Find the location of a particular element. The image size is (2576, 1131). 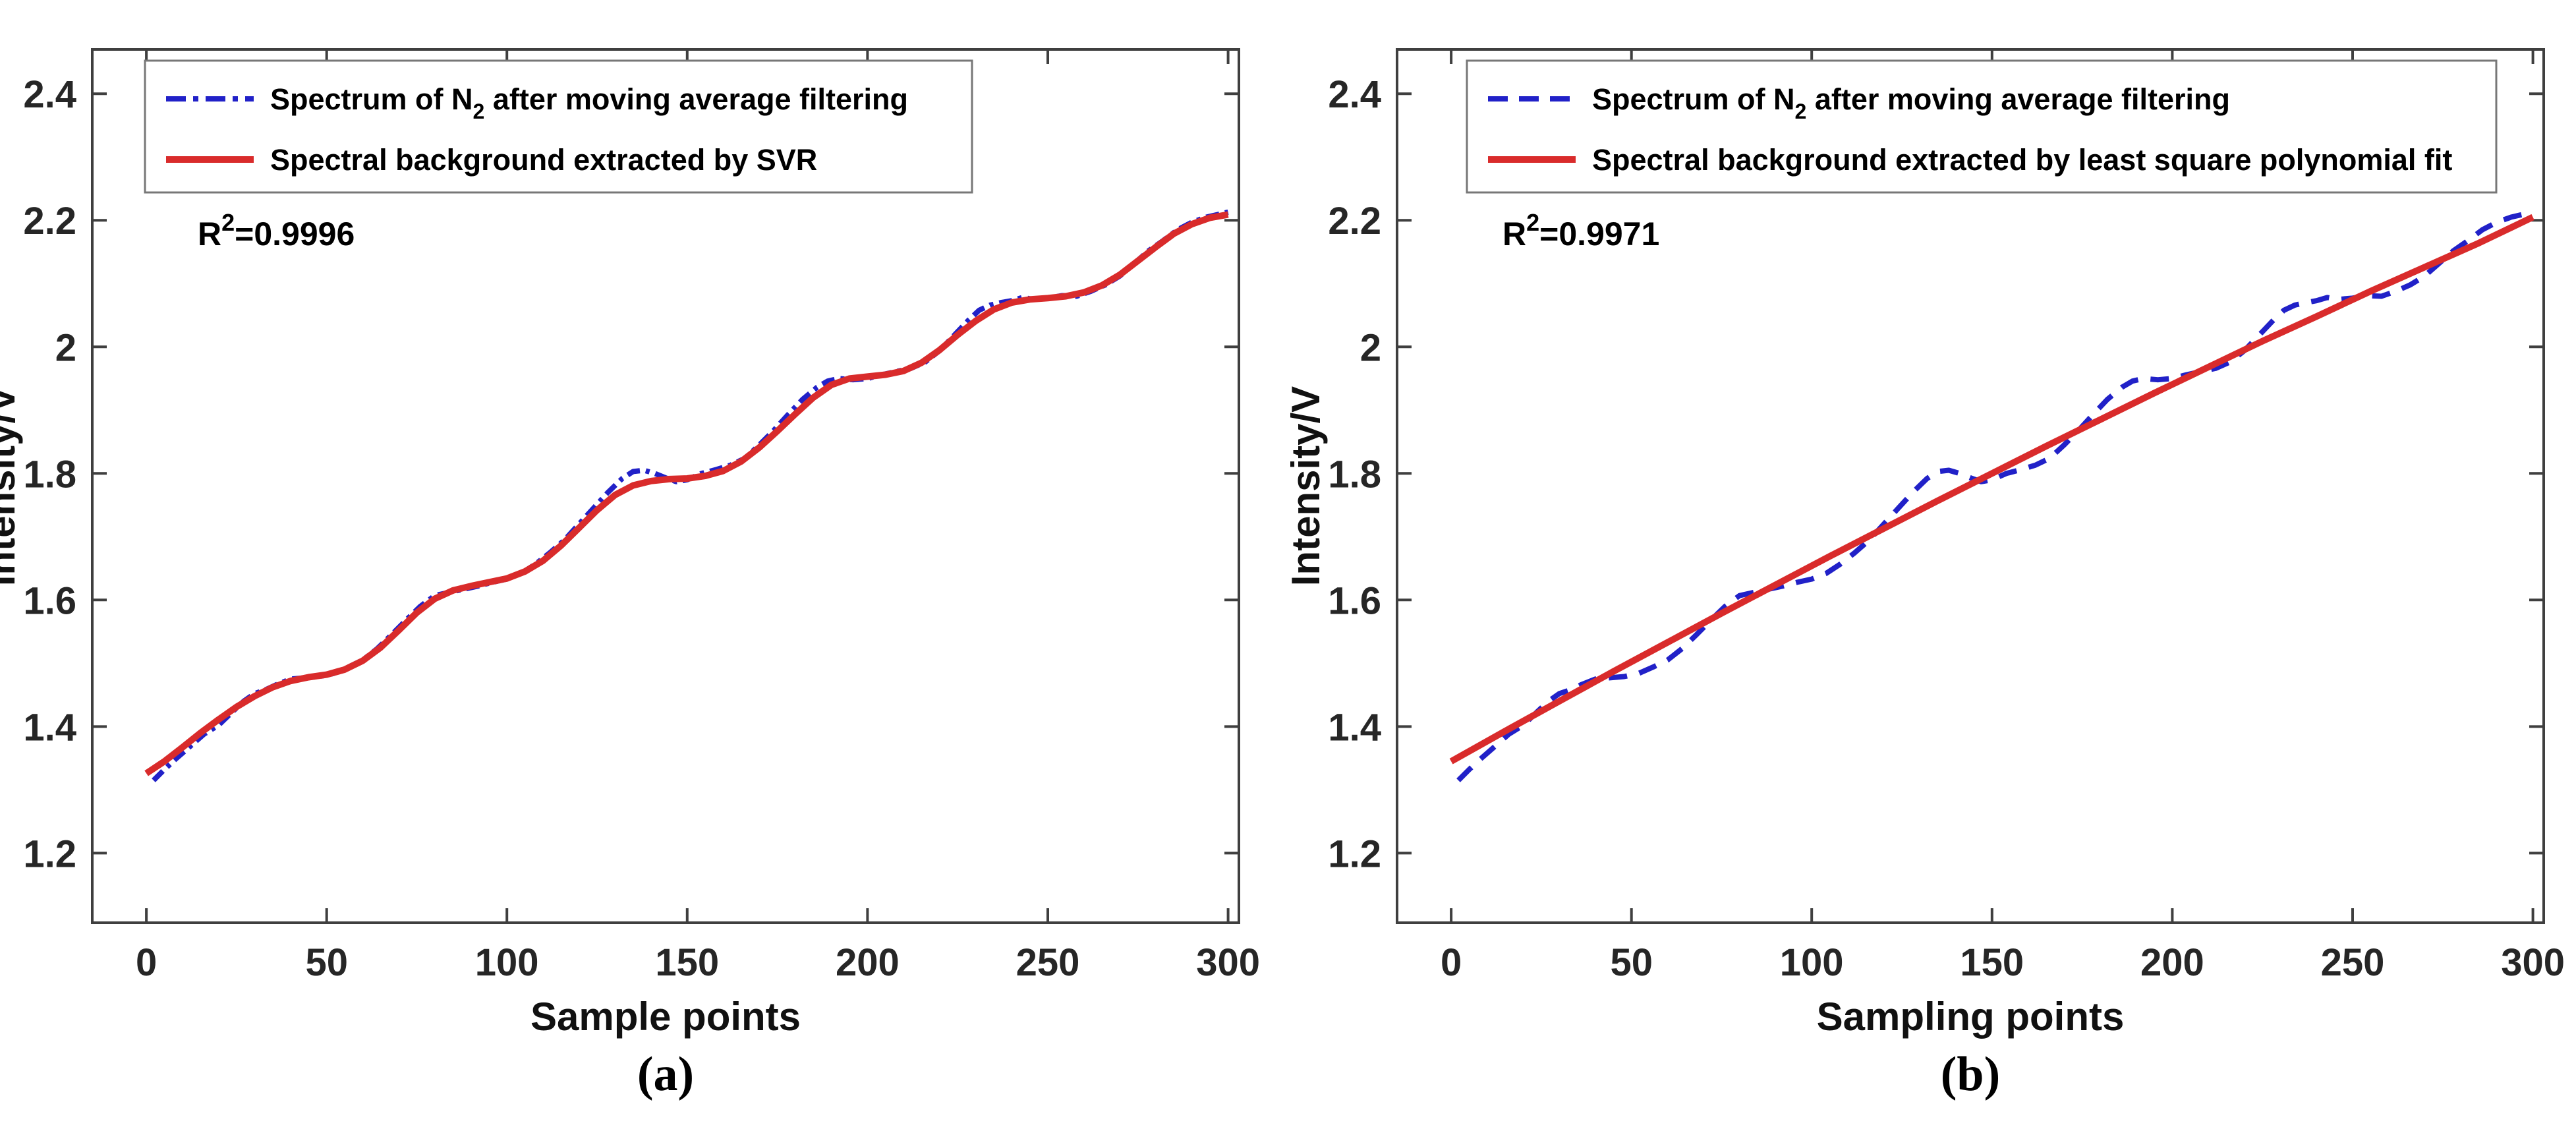

r-squared-annotation: R2=0.9996 is located at coordinates (276, 230).